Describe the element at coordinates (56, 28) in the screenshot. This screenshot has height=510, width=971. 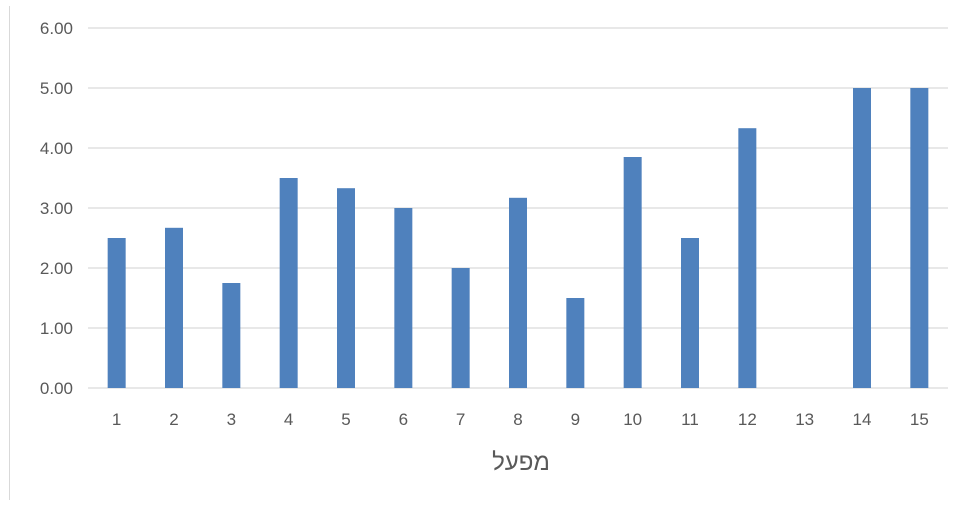
I see `y-tick-label: 6.00` at that location.